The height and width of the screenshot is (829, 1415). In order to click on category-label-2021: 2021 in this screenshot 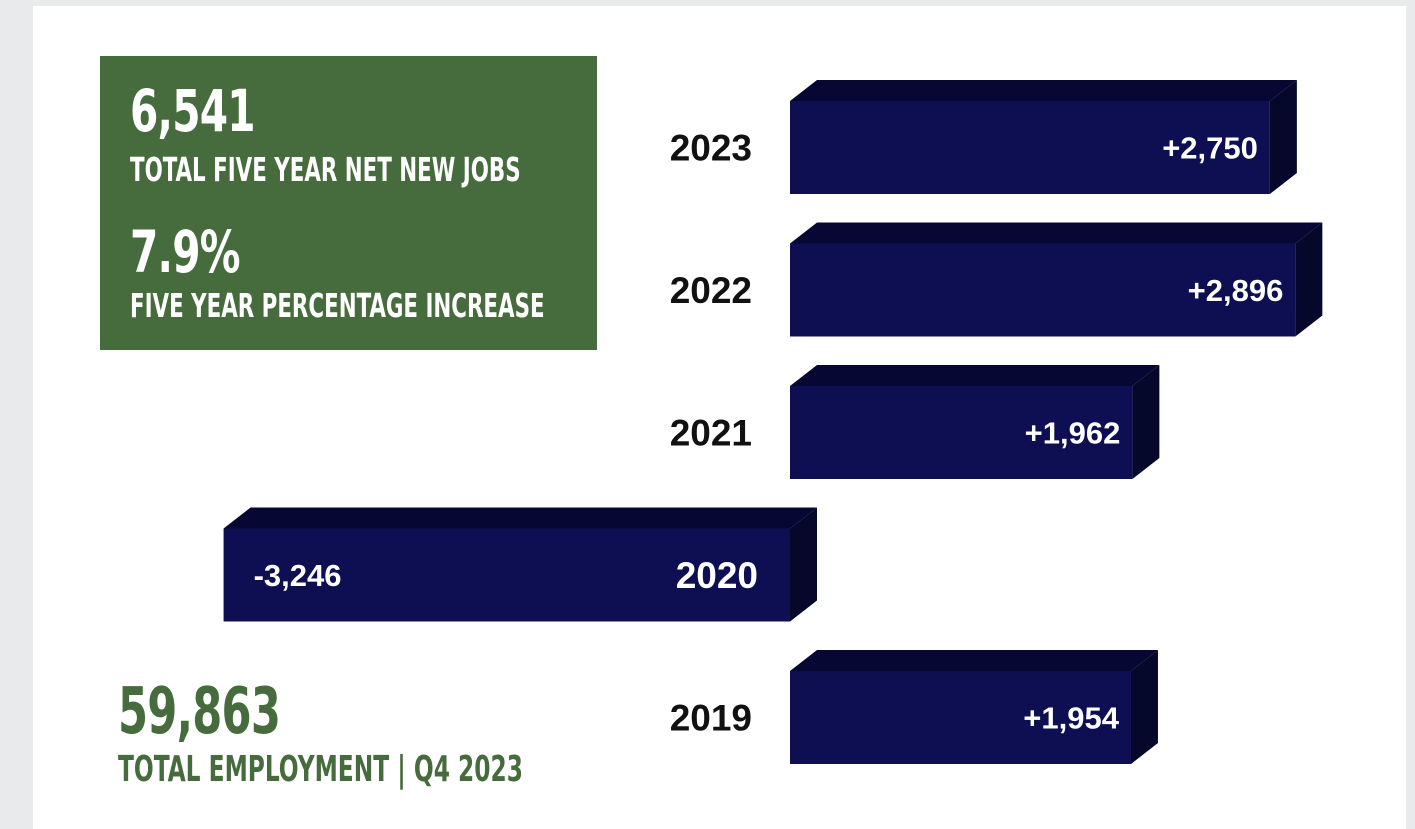, I will do `click(711, 433)`.